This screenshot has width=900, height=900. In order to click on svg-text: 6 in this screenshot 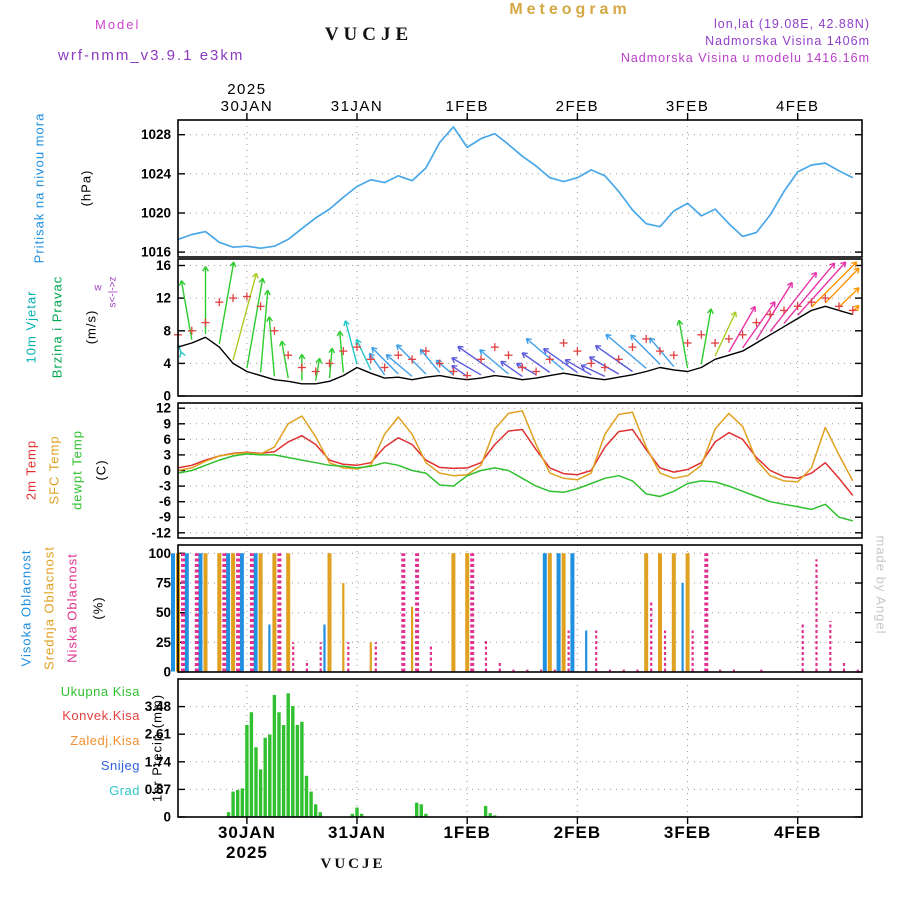, I will do `click(167, 439)`.